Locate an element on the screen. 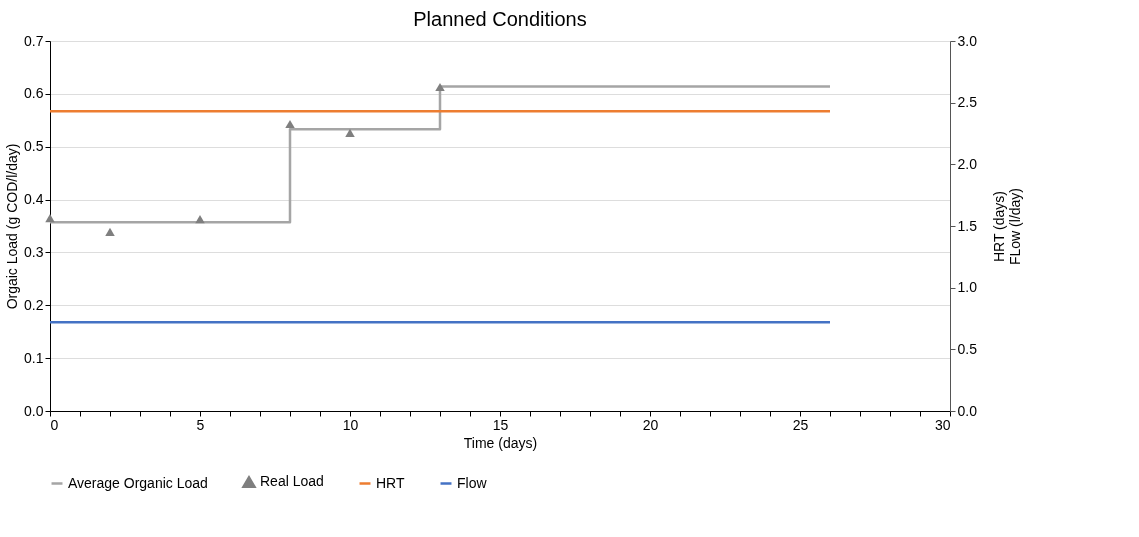 The width and height of the screenshot is (1139, 537). y-tick-label: 0.2 is located at coordinates (34, 304).